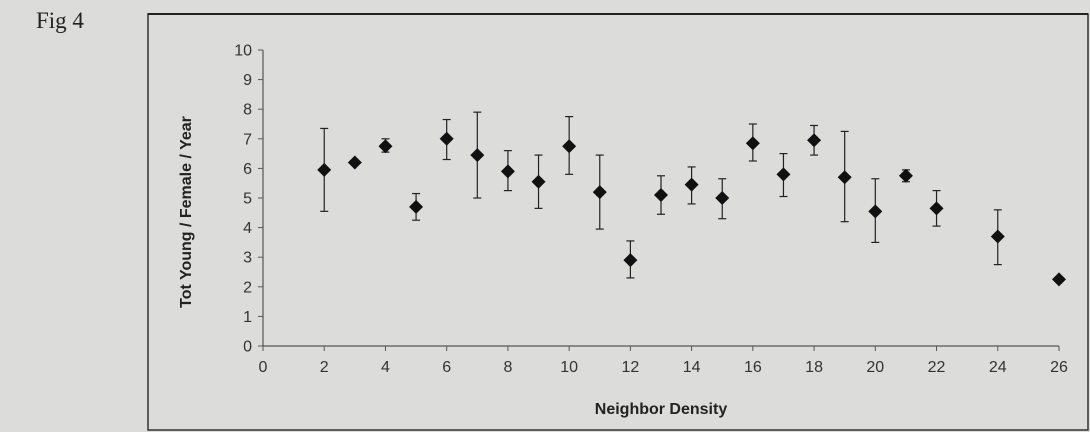 The image size is (1090, 432). I want to click on x-tick-label: 4, so click(385, 367).